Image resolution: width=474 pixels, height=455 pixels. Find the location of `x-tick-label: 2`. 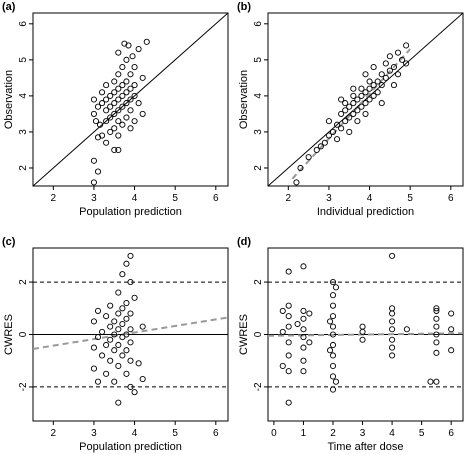

x-tick-label: 2 is located at coordinates (54, 433).